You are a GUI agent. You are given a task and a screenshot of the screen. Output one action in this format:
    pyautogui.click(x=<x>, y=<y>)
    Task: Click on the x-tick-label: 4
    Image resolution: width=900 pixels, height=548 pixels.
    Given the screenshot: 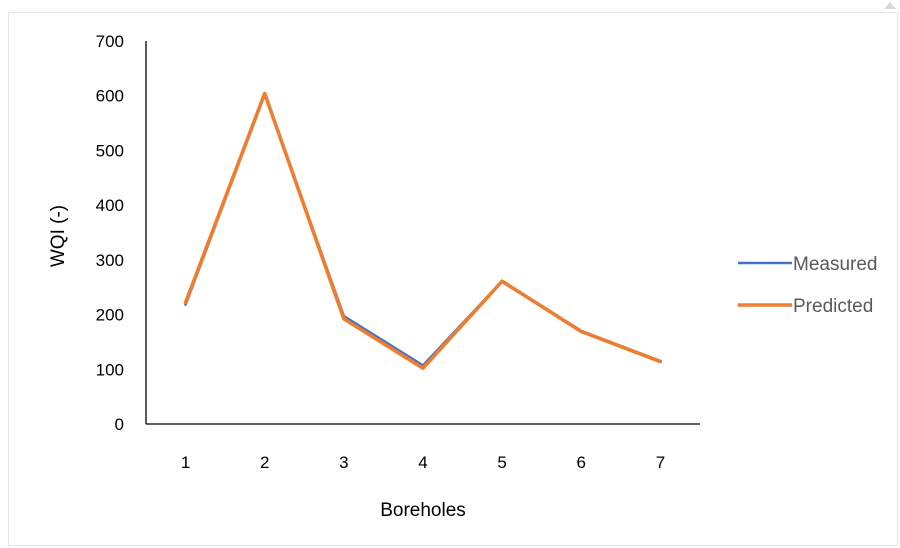 What is the action you would take?
    pyautogui.click(x=422, y=462)
    